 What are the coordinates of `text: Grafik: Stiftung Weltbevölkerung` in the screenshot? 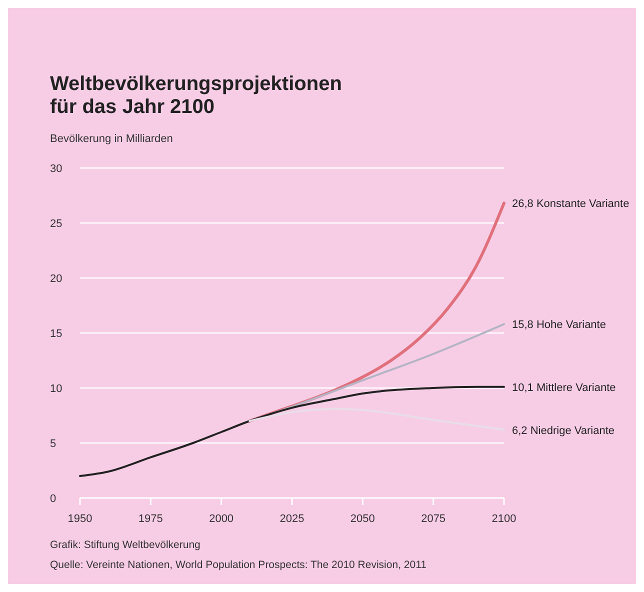 It's located at (125, 545).